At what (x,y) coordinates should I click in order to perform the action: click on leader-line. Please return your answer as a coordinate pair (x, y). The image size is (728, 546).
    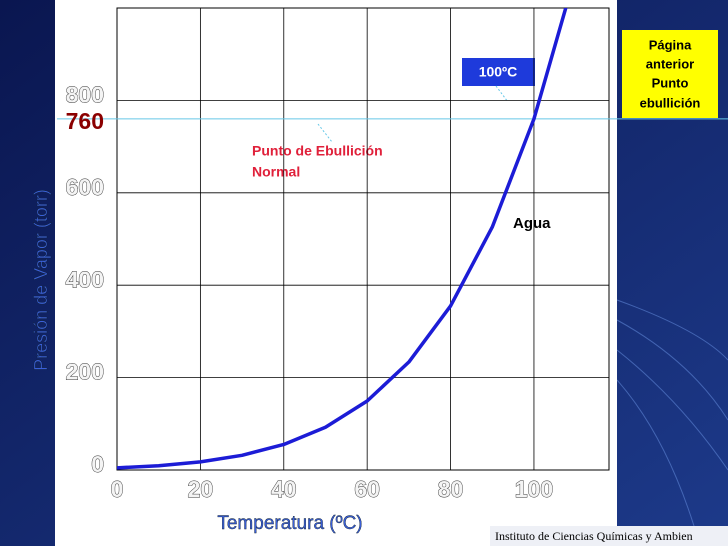
    Looking at the image, I should click on (502, 94).